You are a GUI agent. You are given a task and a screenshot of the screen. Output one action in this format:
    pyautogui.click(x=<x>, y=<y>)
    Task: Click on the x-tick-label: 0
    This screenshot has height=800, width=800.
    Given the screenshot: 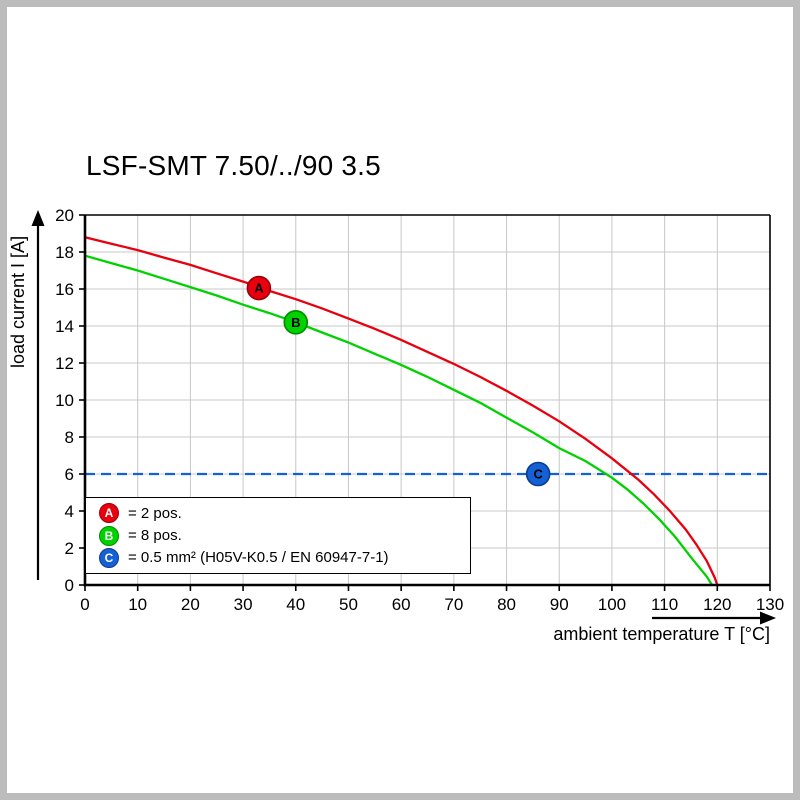 What is the action you would take?
    pyautogui.click(x=84, y=604)
    